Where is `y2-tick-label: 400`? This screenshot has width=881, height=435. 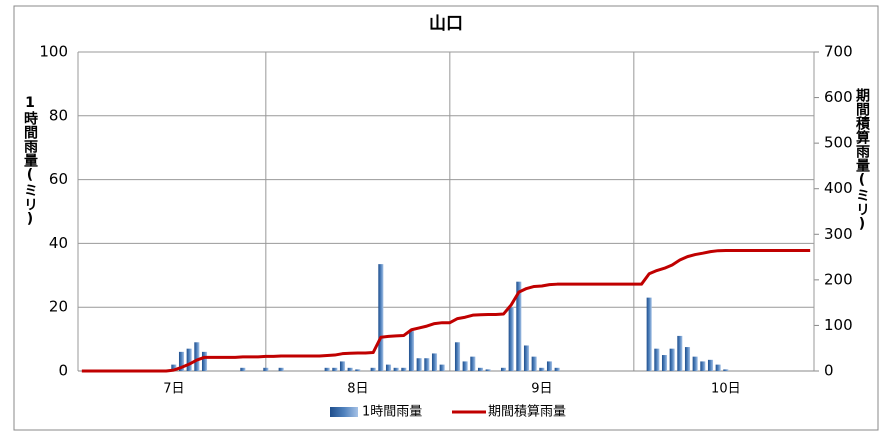
y2-tick-label: 400 is located at coordinates (838, 188).